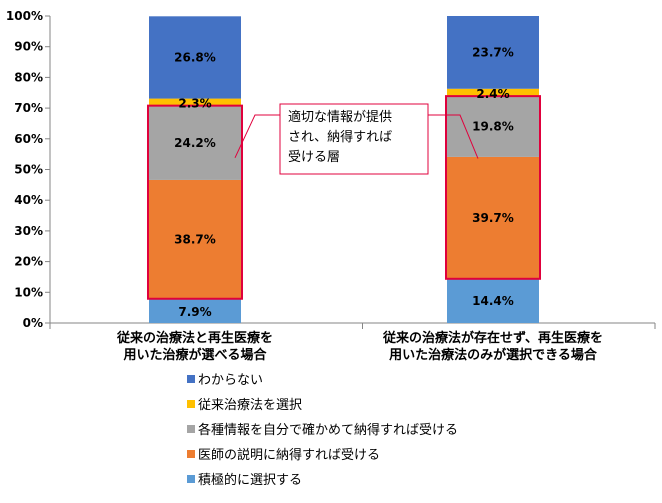  I want to click on callout-box, so click(354, 139).